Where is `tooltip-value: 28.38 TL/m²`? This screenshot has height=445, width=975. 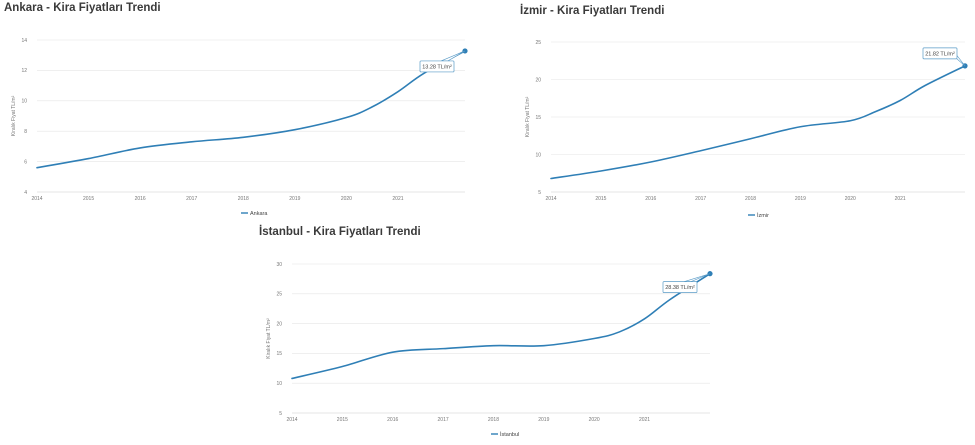
tooltip-value: 28.38 TL/m² is located at coordinates (680, 288).